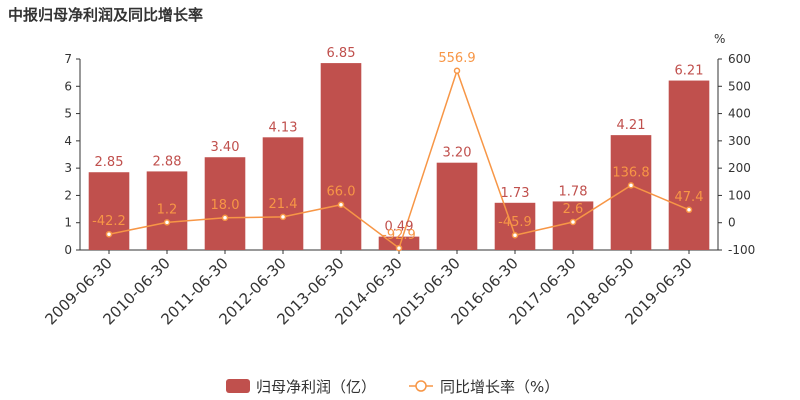 This screenshot has width=800, height=400. I want to click on growth-value-label: 556.9, so click(456, 58).